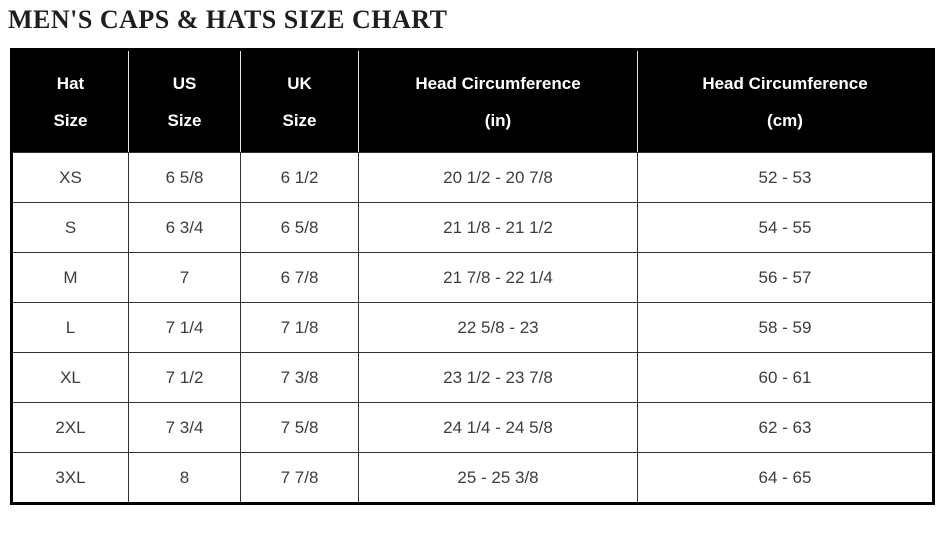 The image size is (937, 535). Describe the element at coordinates (184, 83) in the screenshot. I see `header-line: US` at that location.